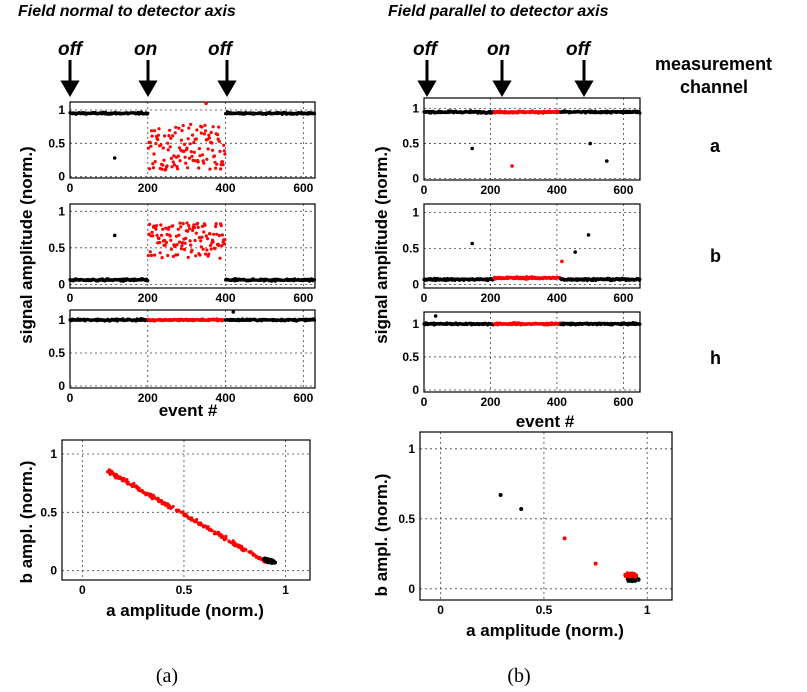  I want to click on x-tick-label: 0.5, so click(184, 590).